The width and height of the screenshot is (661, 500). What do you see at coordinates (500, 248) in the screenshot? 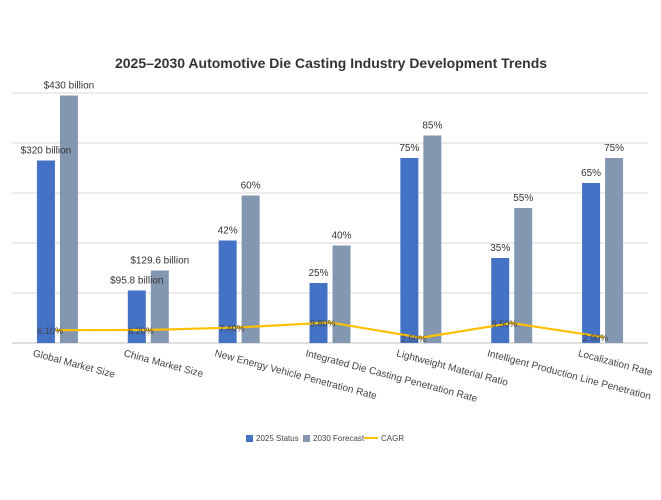
I see `data-label-2025: 35%` at bounding box center [500, 248].